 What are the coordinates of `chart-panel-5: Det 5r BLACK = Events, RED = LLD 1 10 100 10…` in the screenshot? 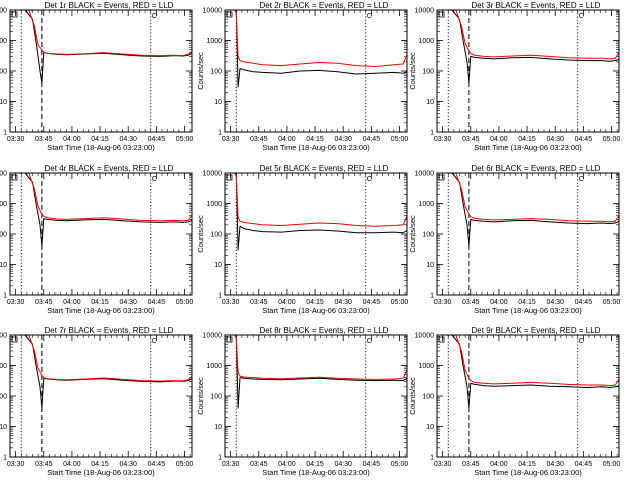 It's located at (302, 239).